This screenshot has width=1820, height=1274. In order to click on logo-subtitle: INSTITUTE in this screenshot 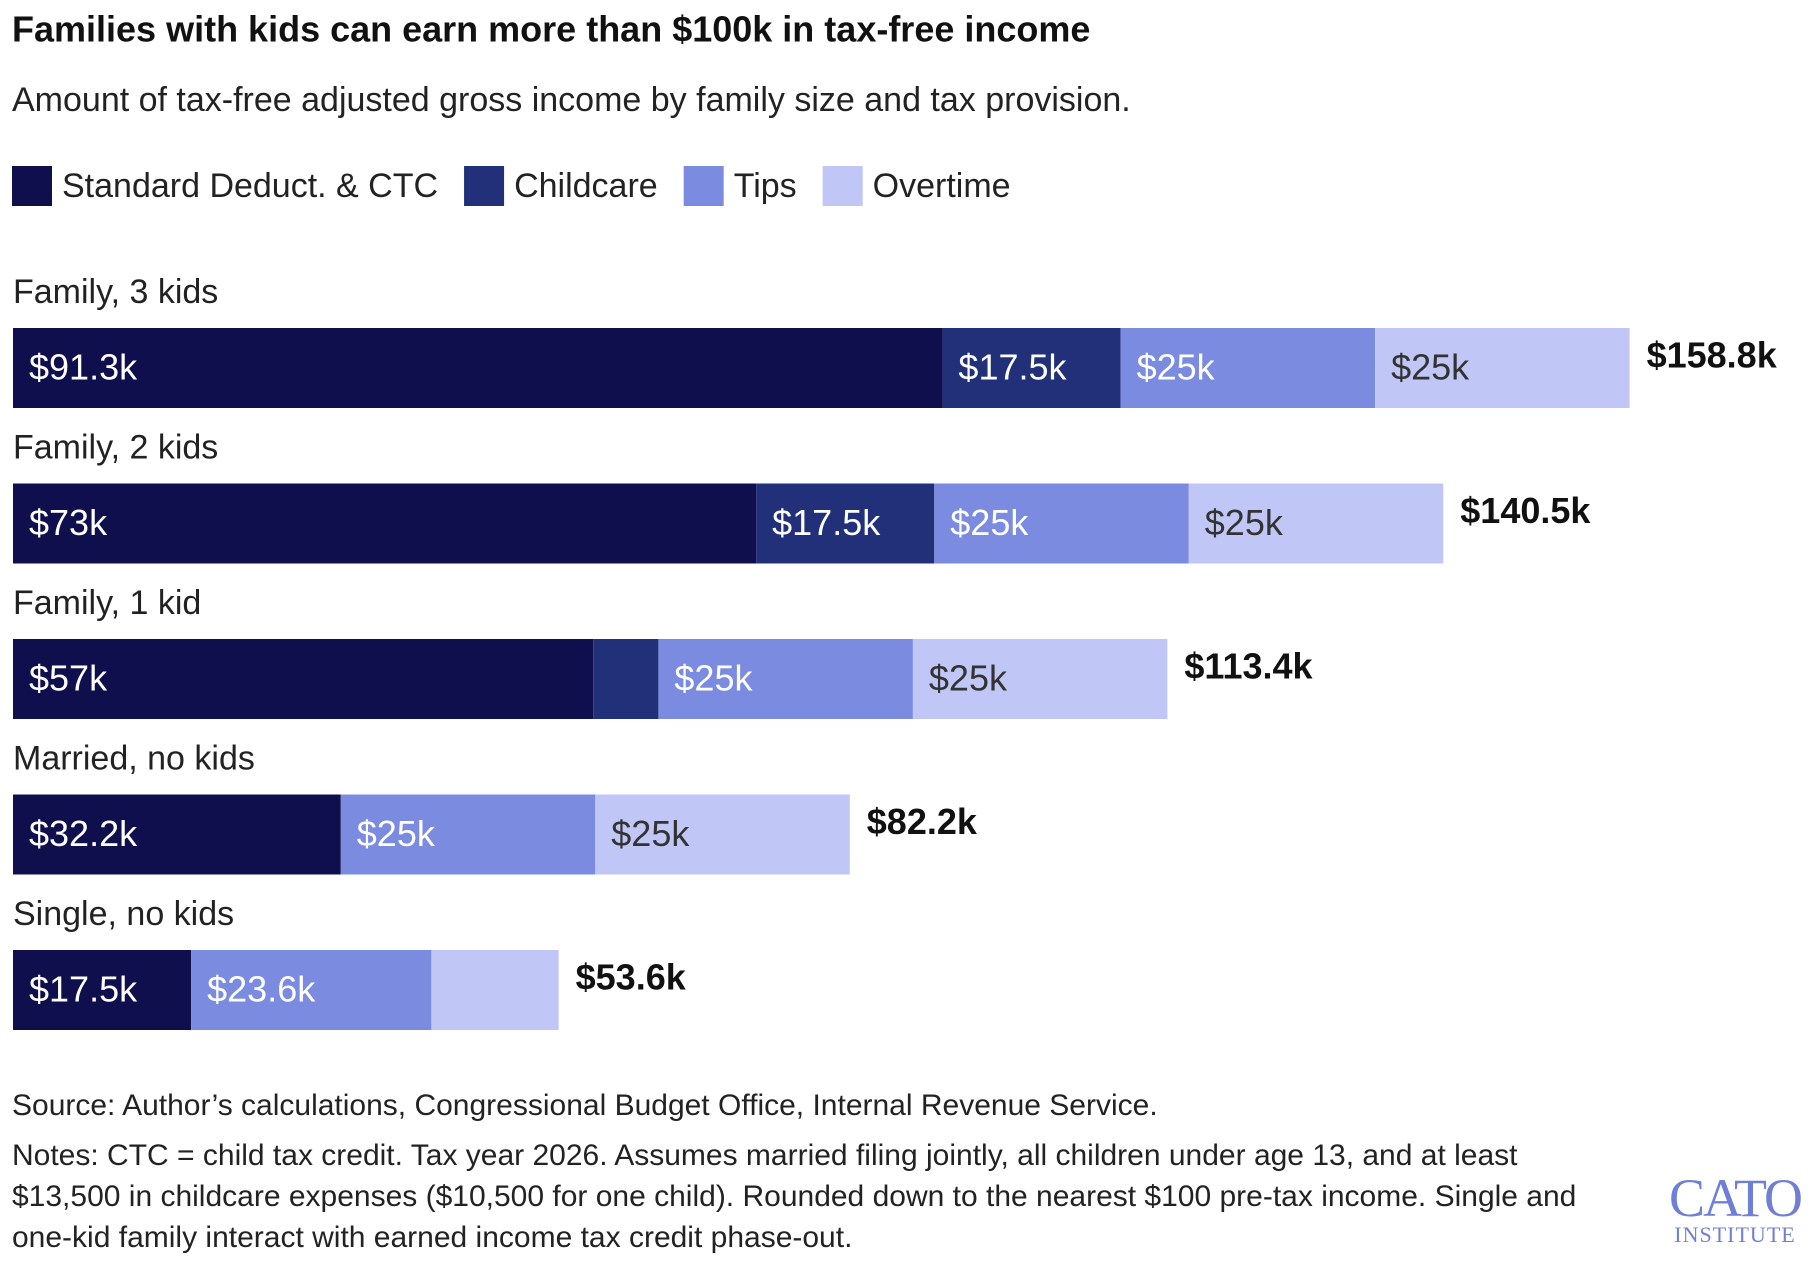, I will do `click(1735, 1234)`.